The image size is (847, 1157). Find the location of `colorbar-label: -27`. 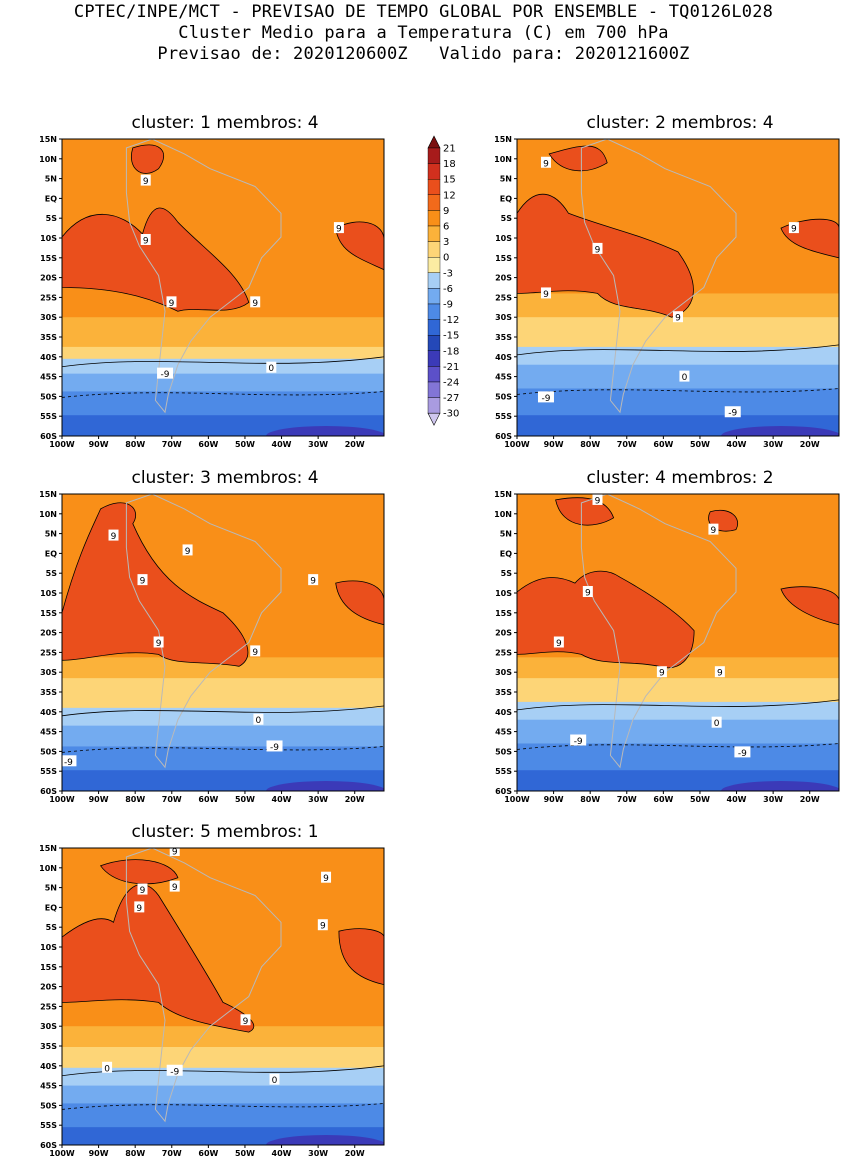

colorbar-label: -27 is located at coordinates (451, 398).